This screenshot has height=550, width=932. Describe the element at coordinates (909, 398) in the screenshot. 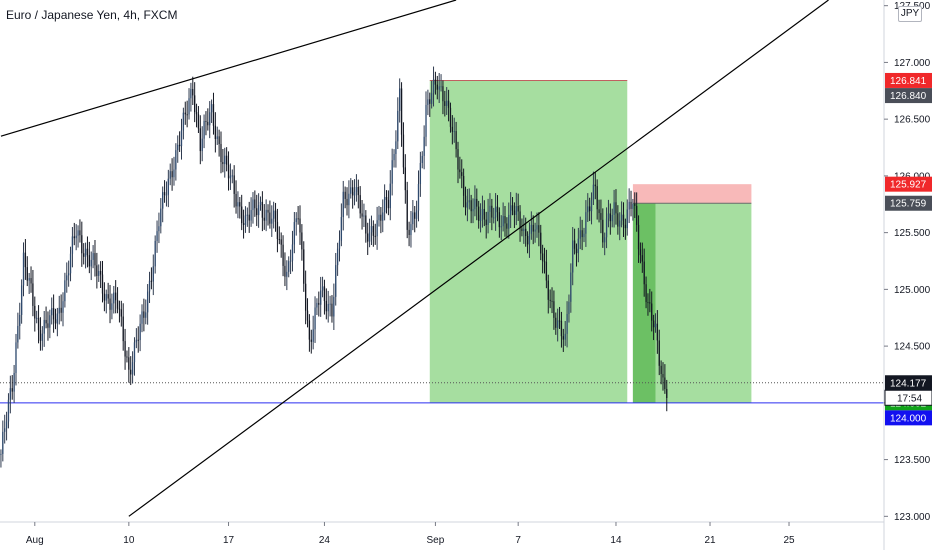

I see `countdown-text: 17:54` at that location.